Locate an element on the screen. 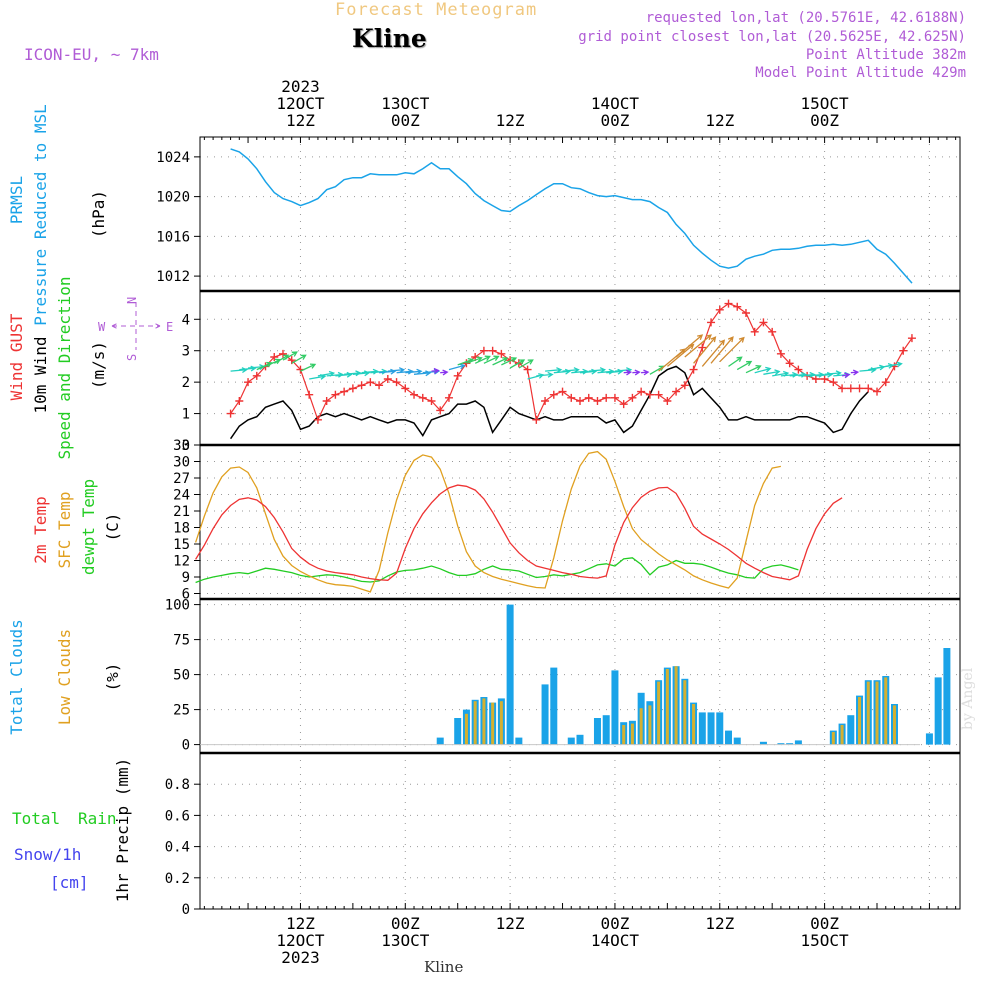 This screenshot has height=1000, width=1000. y-tick-label: 100 is located at coordinates (177, 606).